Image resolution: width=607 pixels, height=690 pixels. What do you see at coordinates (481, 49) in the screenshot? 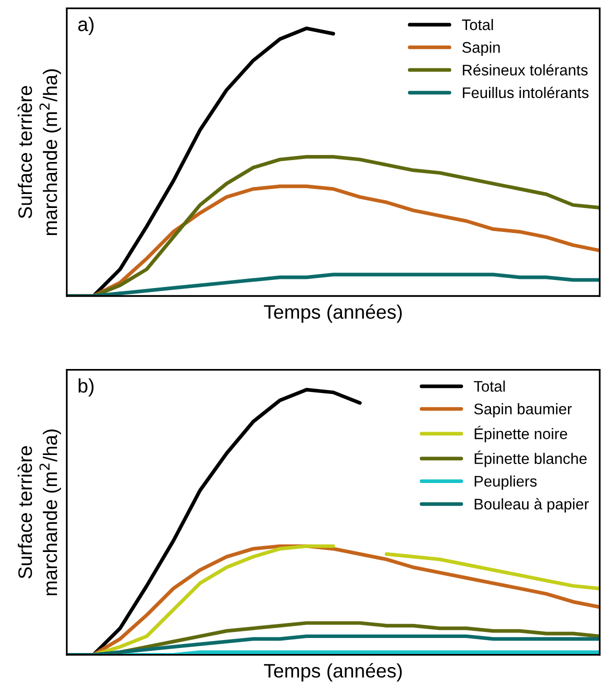
I see `legend-label: Sapin` at bounding box center [481, 49].